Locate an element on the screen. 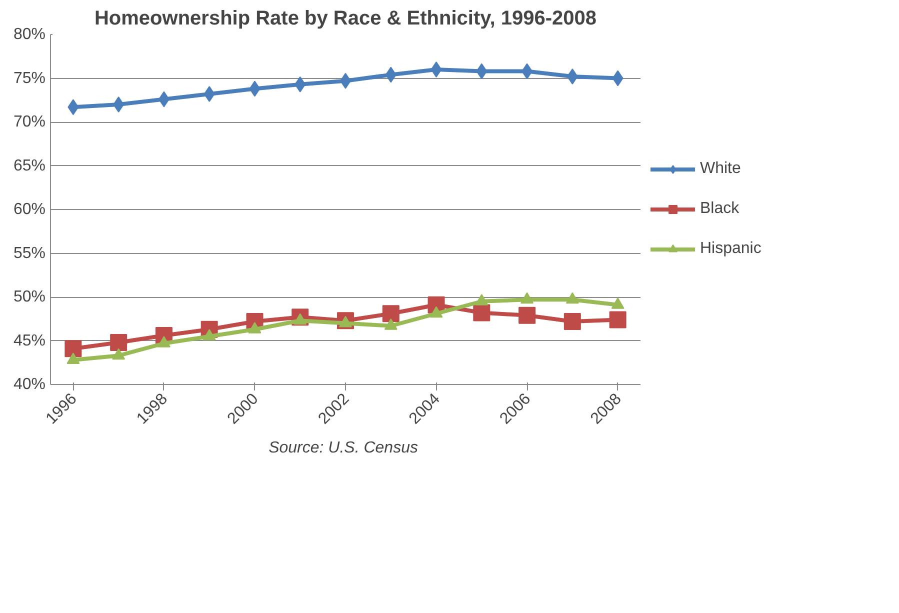 The width and height of the screenshot is (899, 613). source-note: Source: U.S. Census is located at coordinates (343, 448).